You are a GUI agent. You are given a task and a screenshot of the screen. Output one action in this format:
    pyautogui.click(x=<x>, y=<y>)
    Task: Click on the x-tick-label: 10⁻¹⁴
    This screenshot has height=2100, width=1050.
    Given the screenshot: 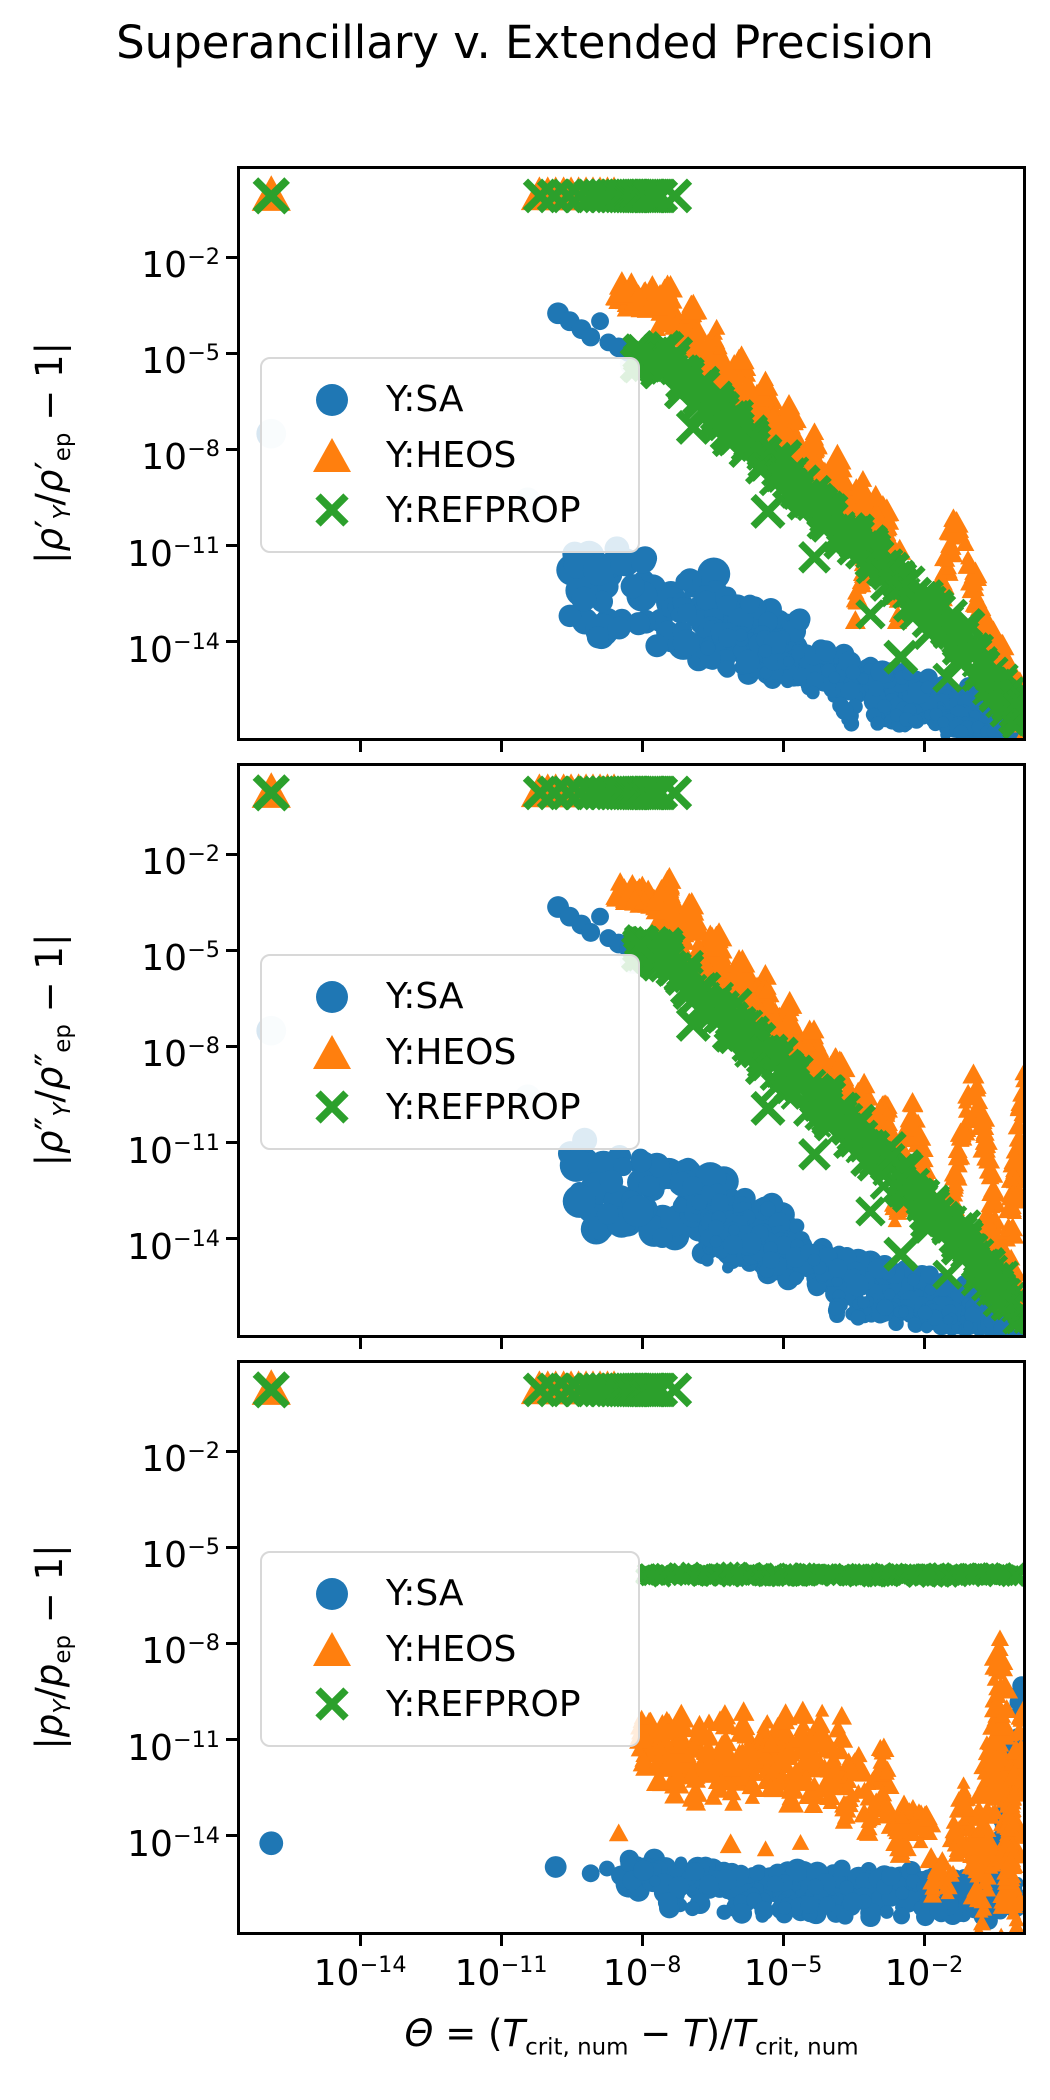 What is the action you would take?
    pyautogui.click(x=360, y=1973)
    